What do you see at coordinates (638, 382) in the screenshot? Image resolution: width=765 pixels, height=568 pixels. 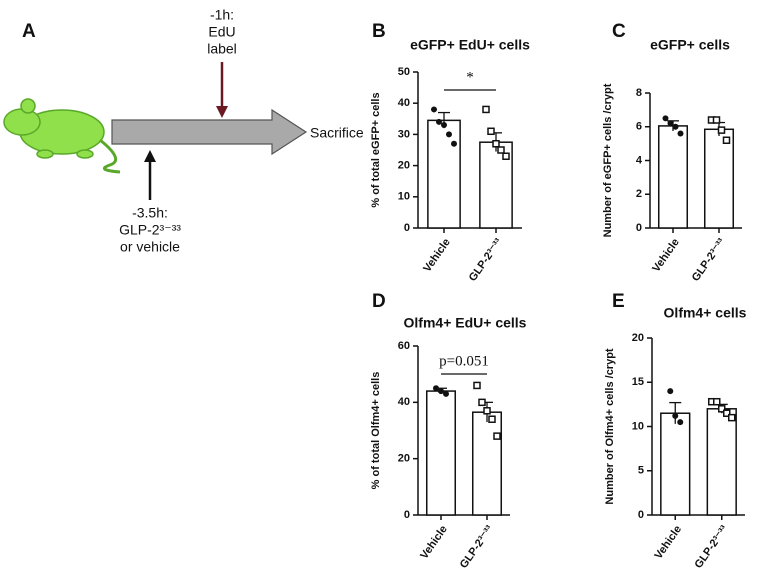 I see `y-tick-label: 15` at bounding box center [638, 382].